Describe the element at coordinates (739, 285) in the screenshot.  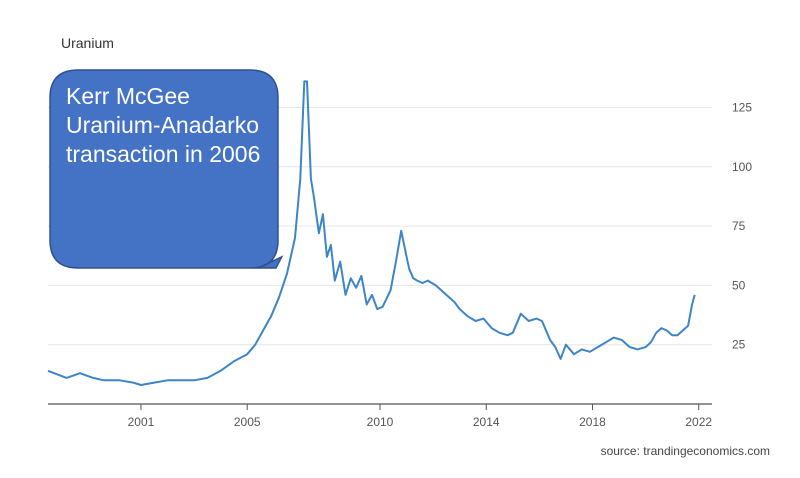
I see `y-tick-label: 50` at that location.